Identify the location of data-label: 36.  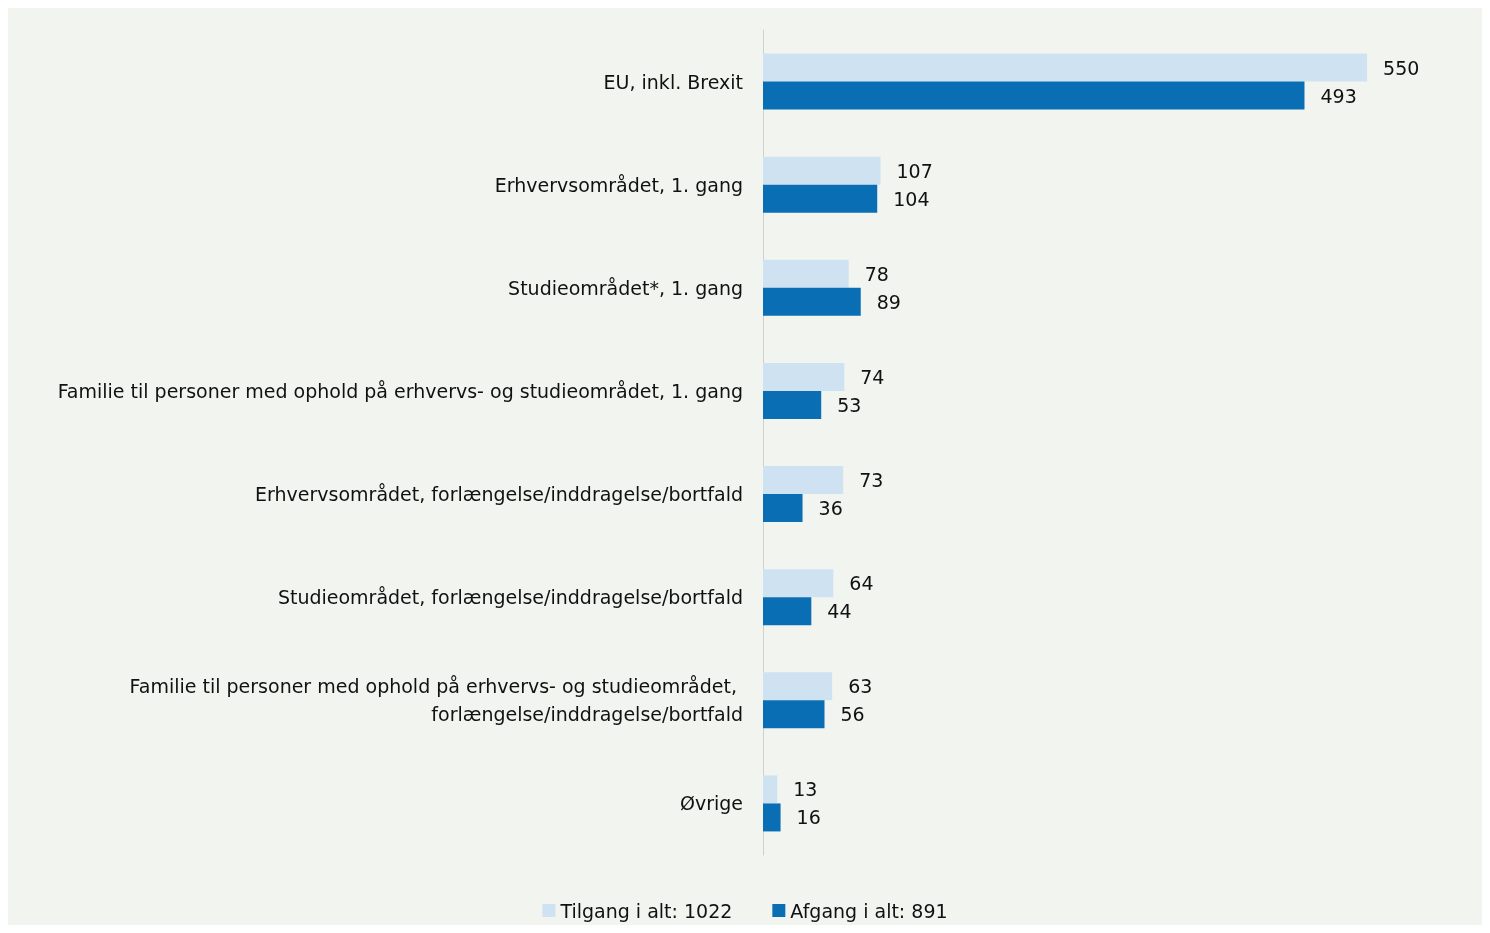
(830, 508).